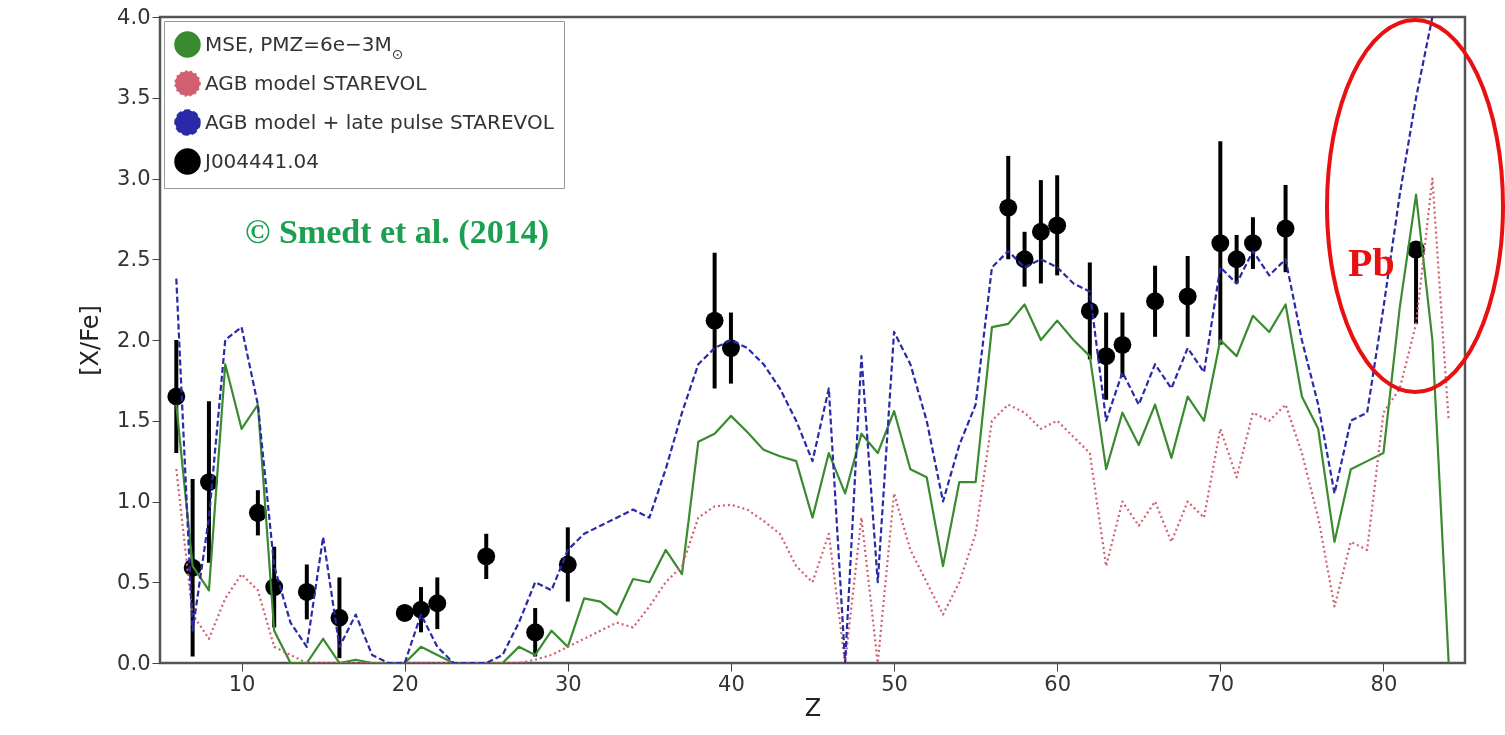  I want to click on y-tick-label: 0.0, so click(134, 662).